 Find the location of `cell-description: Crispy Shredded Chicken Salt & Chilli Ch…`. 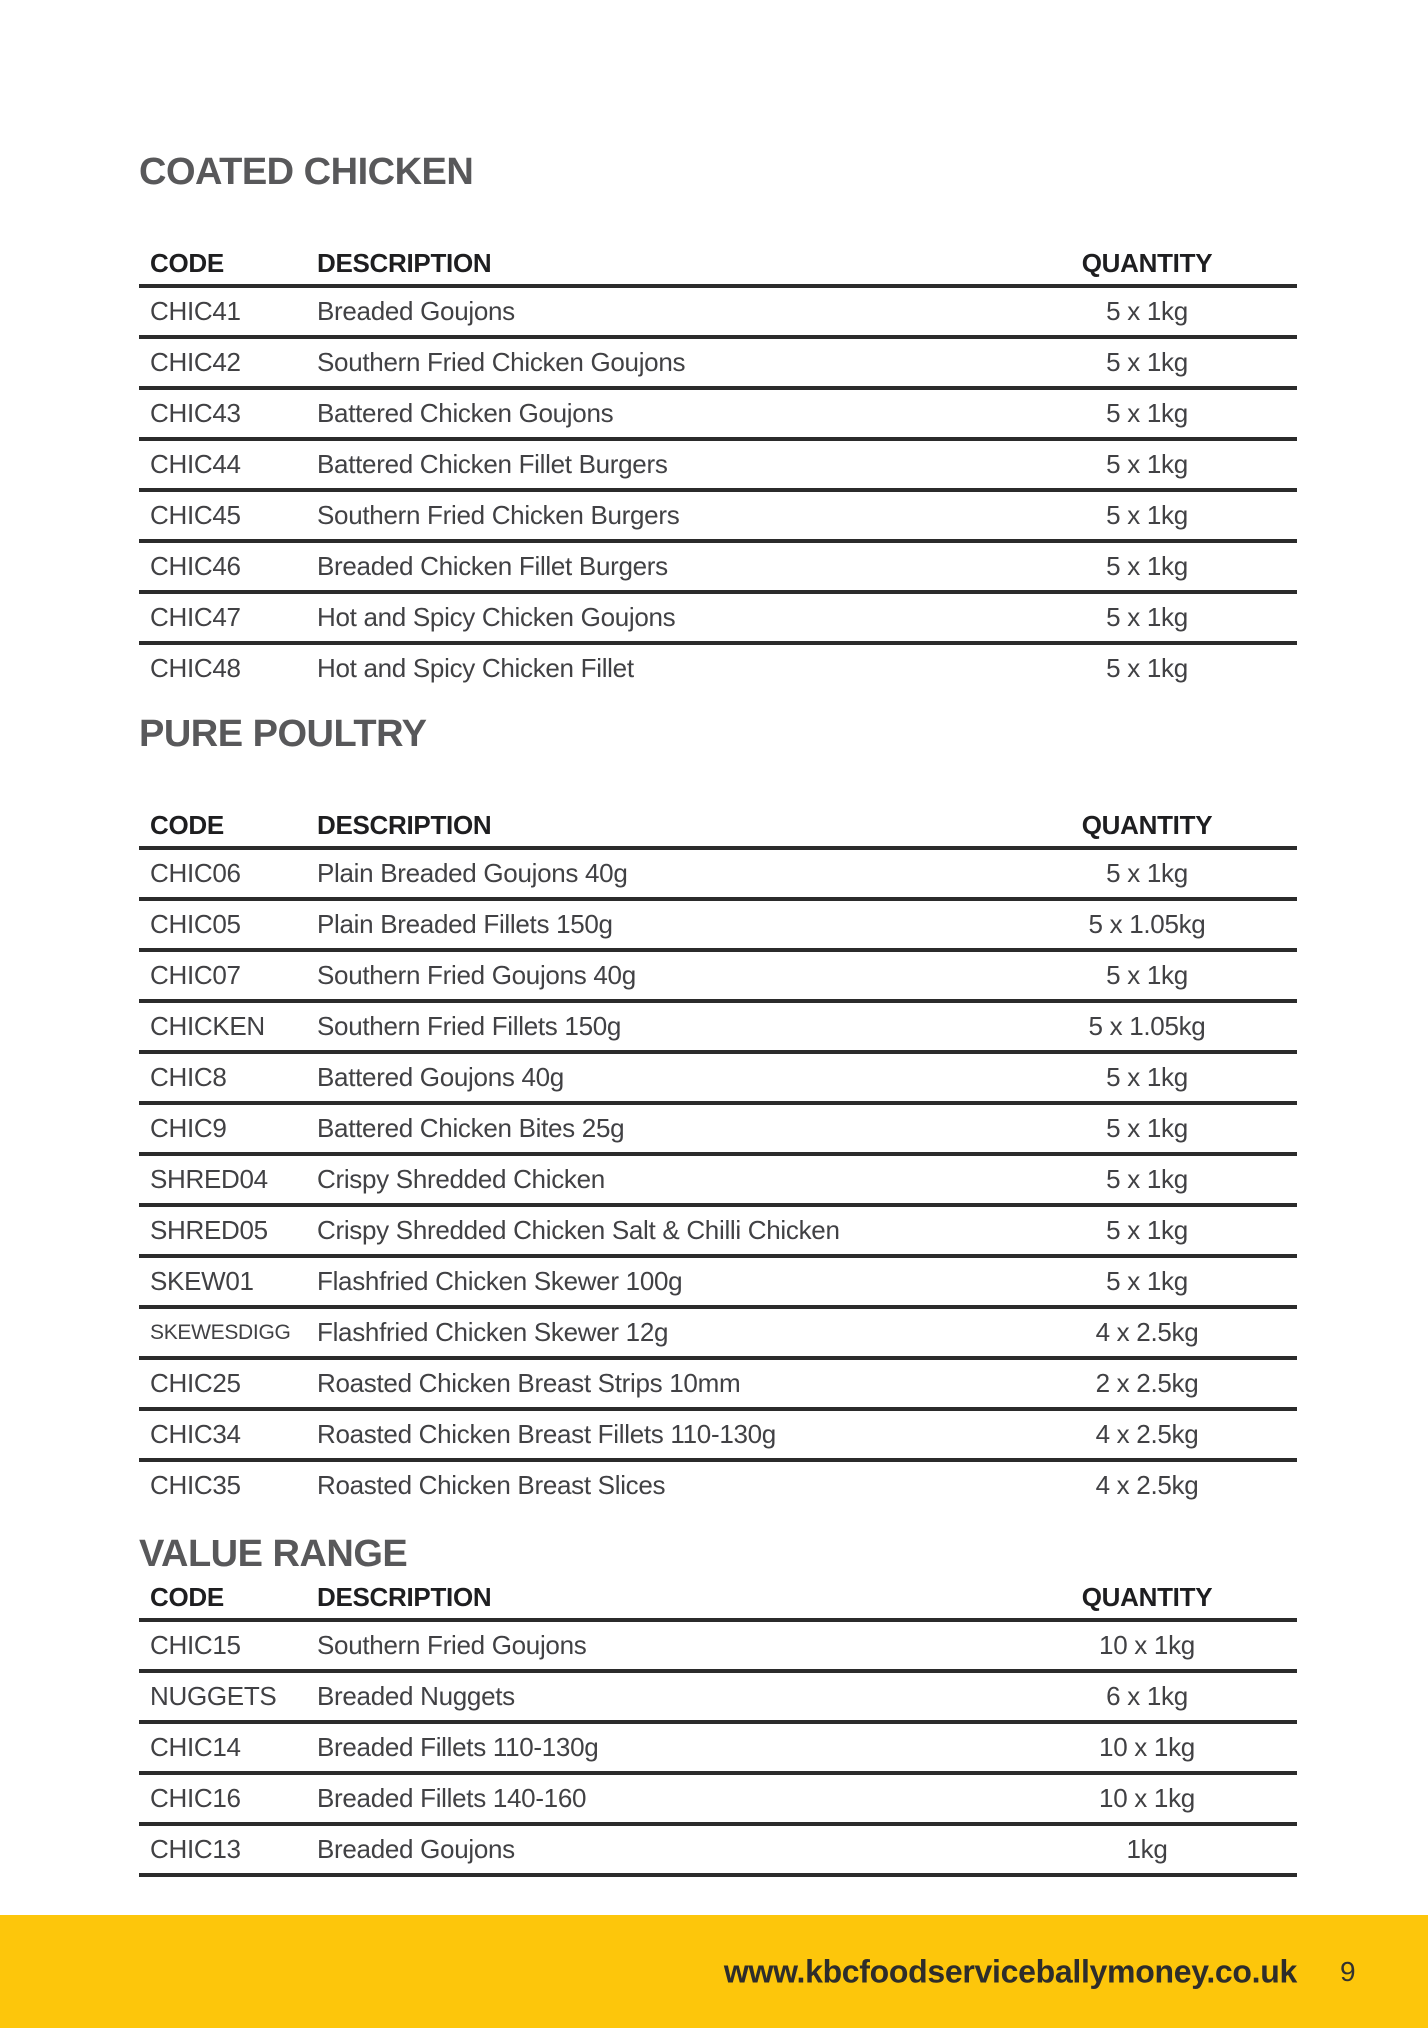

cell-description: Crispy Shredded Chicken Salt & Chilli Ch… is located at coordinates (578, 1230).